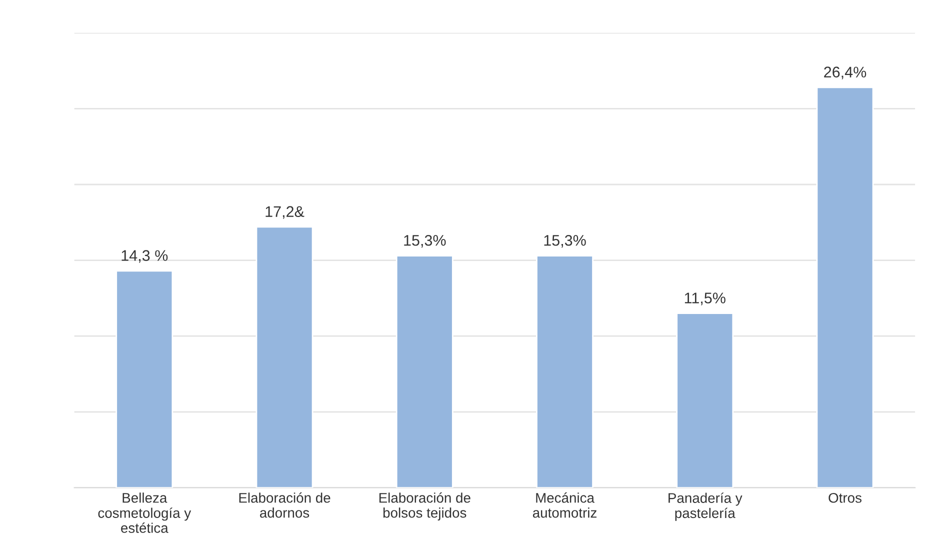 The image size is (929, 548). Describe the element at coordinates (845, 497) in the screenshot. I see `x-tick-label: Otros` at that location.